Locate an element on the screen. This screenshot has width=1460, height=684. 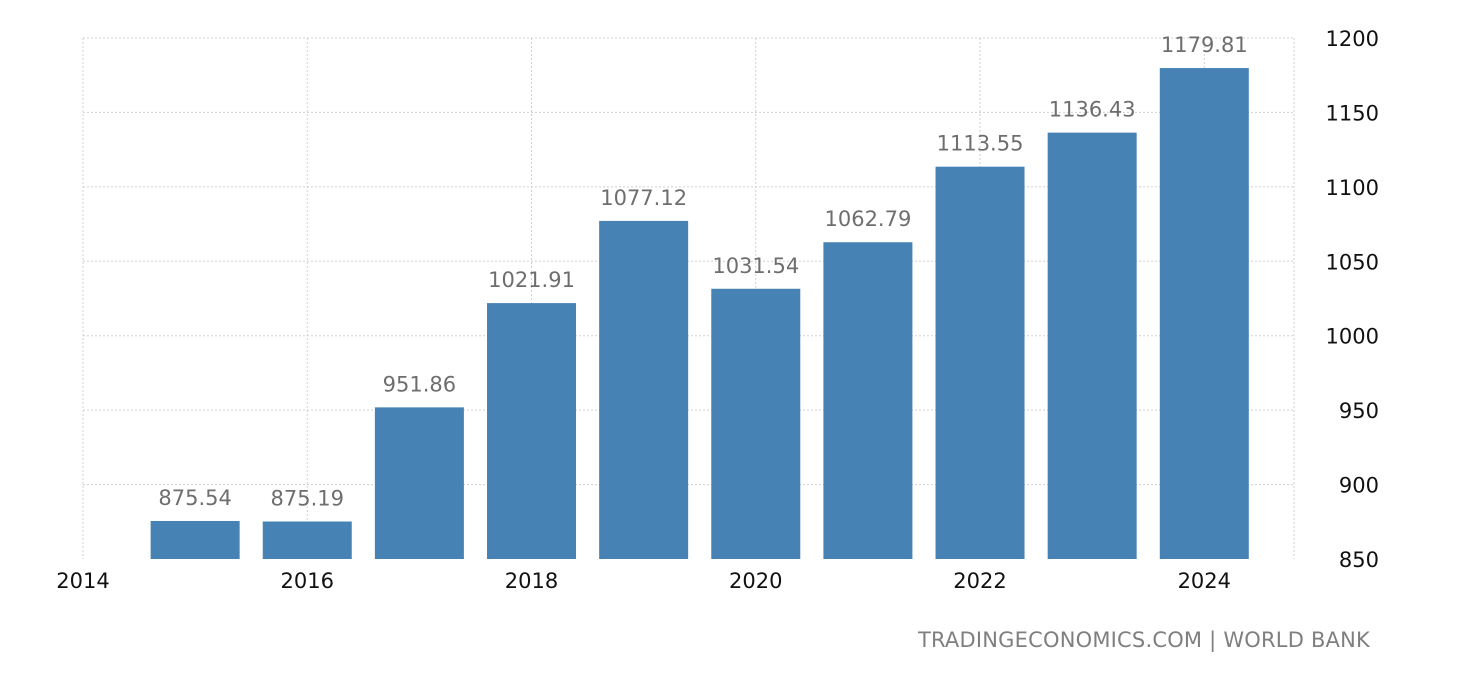
x-tick-label: 2024 is located at coordinates (1204, 581).